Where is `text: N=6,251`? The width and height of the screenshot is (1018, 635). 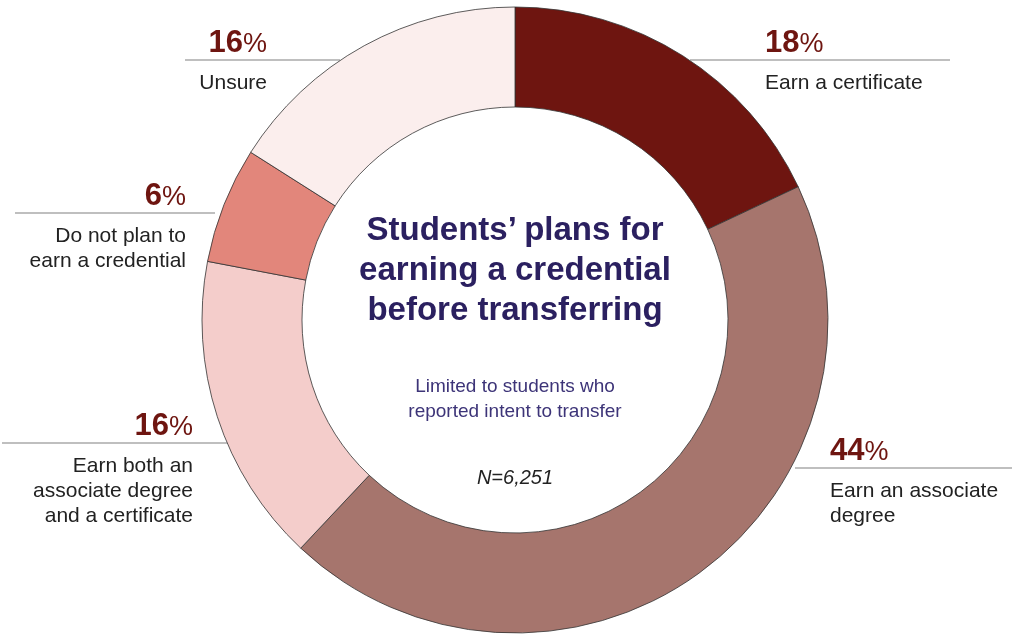 text: N=6,251 is located at coordinates (515, 477).